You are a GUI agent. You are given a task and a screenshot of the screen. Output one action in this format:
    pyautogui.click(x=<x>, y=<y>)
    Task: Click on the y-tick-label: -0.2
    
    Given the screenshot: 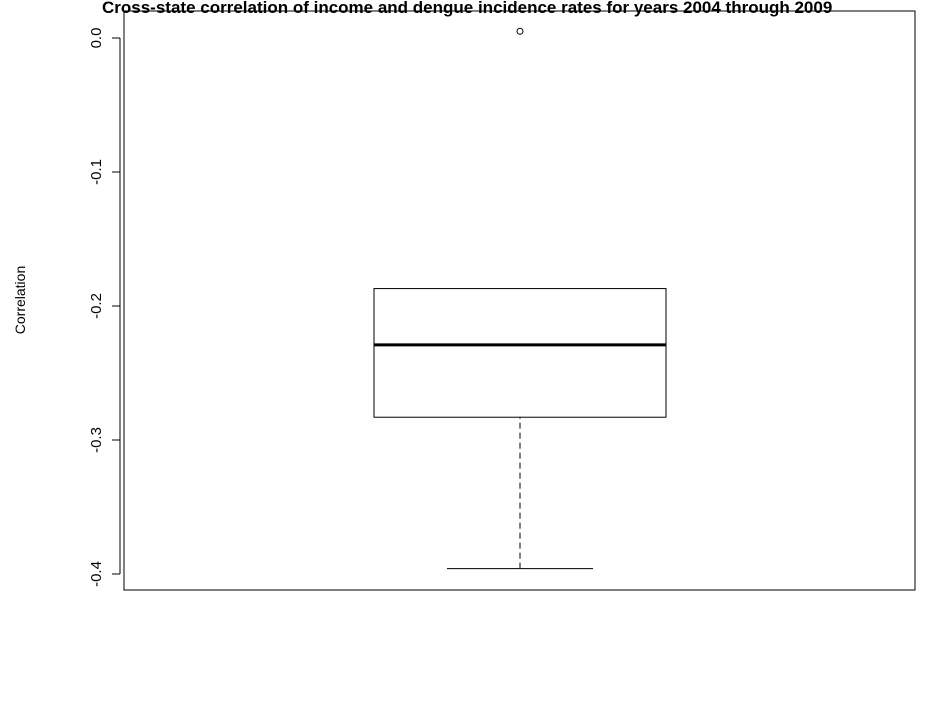 What is the action you would take?
    pyautogui.click(x=96, y=306)
    